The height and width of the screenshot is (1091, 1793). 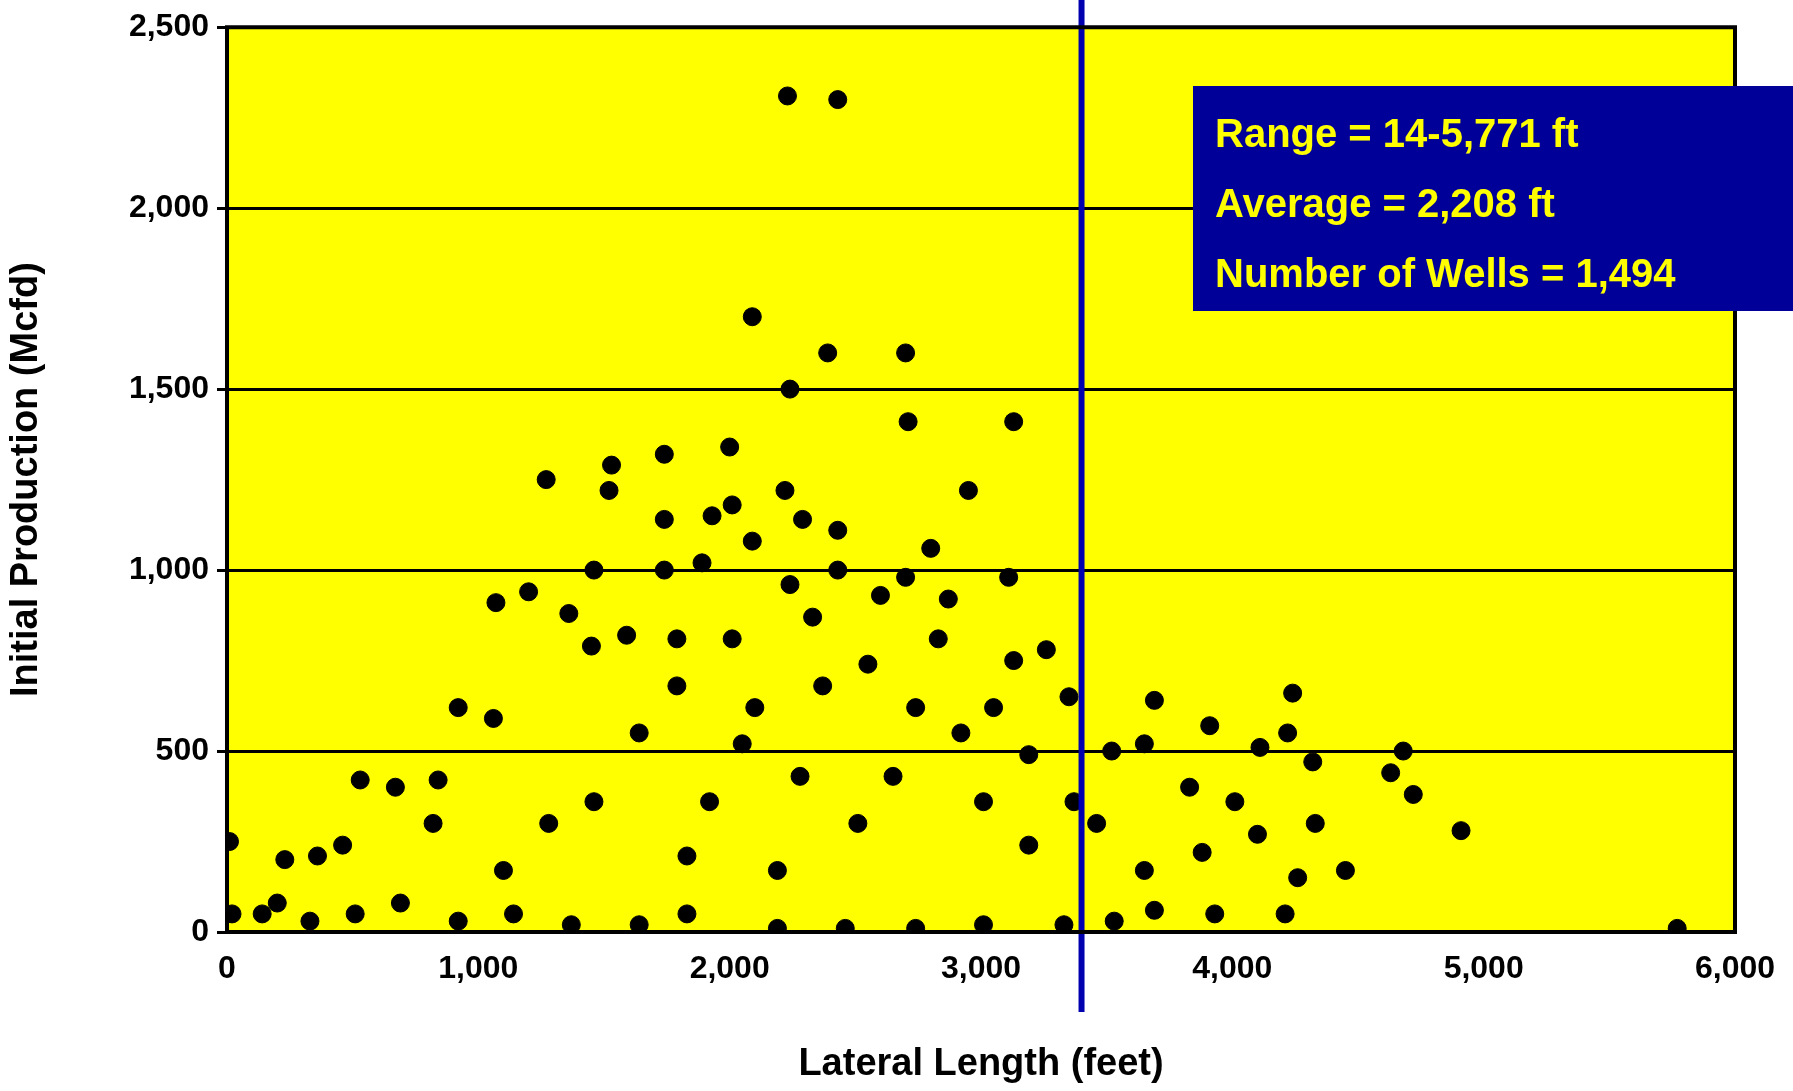 I want to click on annotation: Number of Wells = 1,494, so click(x=1446, y=273).